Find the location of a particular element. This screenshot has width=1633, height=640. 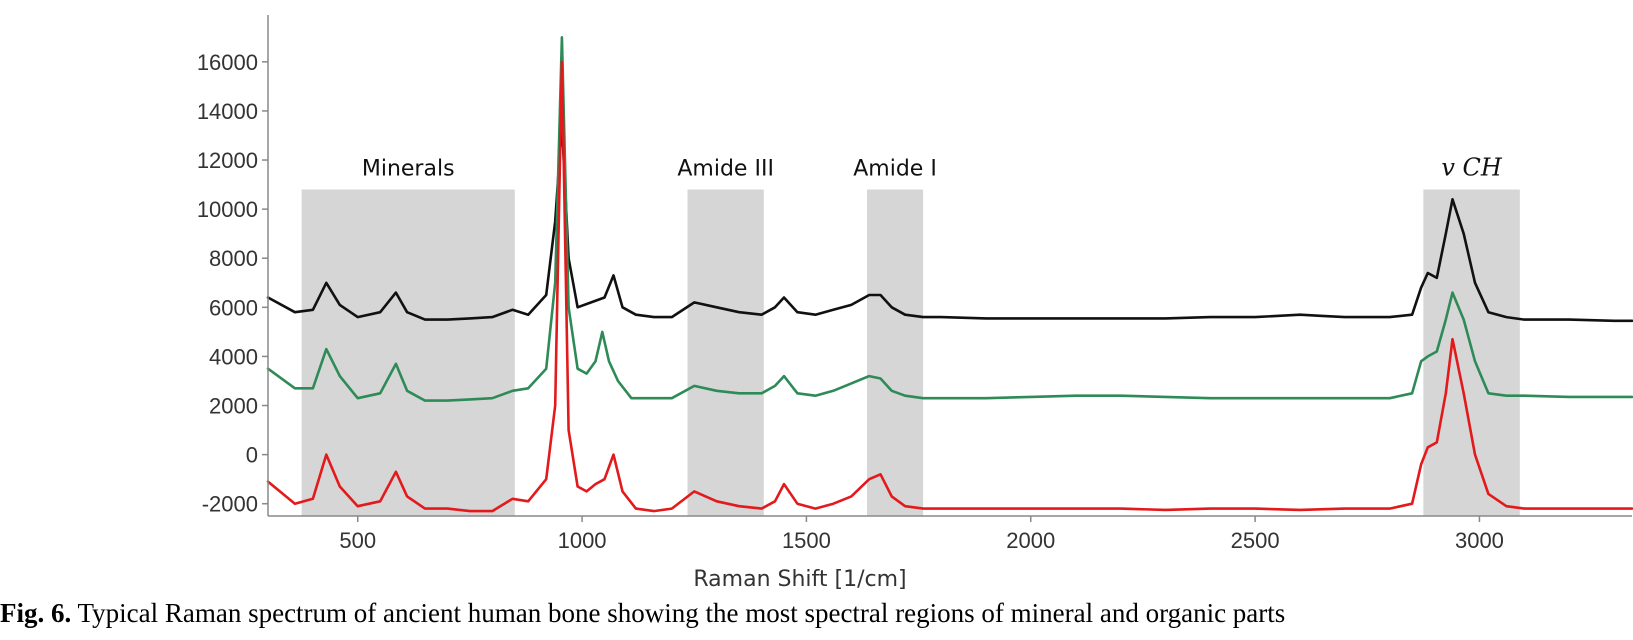

y-tick-label: -2000 is located at coordinates (230, 504).